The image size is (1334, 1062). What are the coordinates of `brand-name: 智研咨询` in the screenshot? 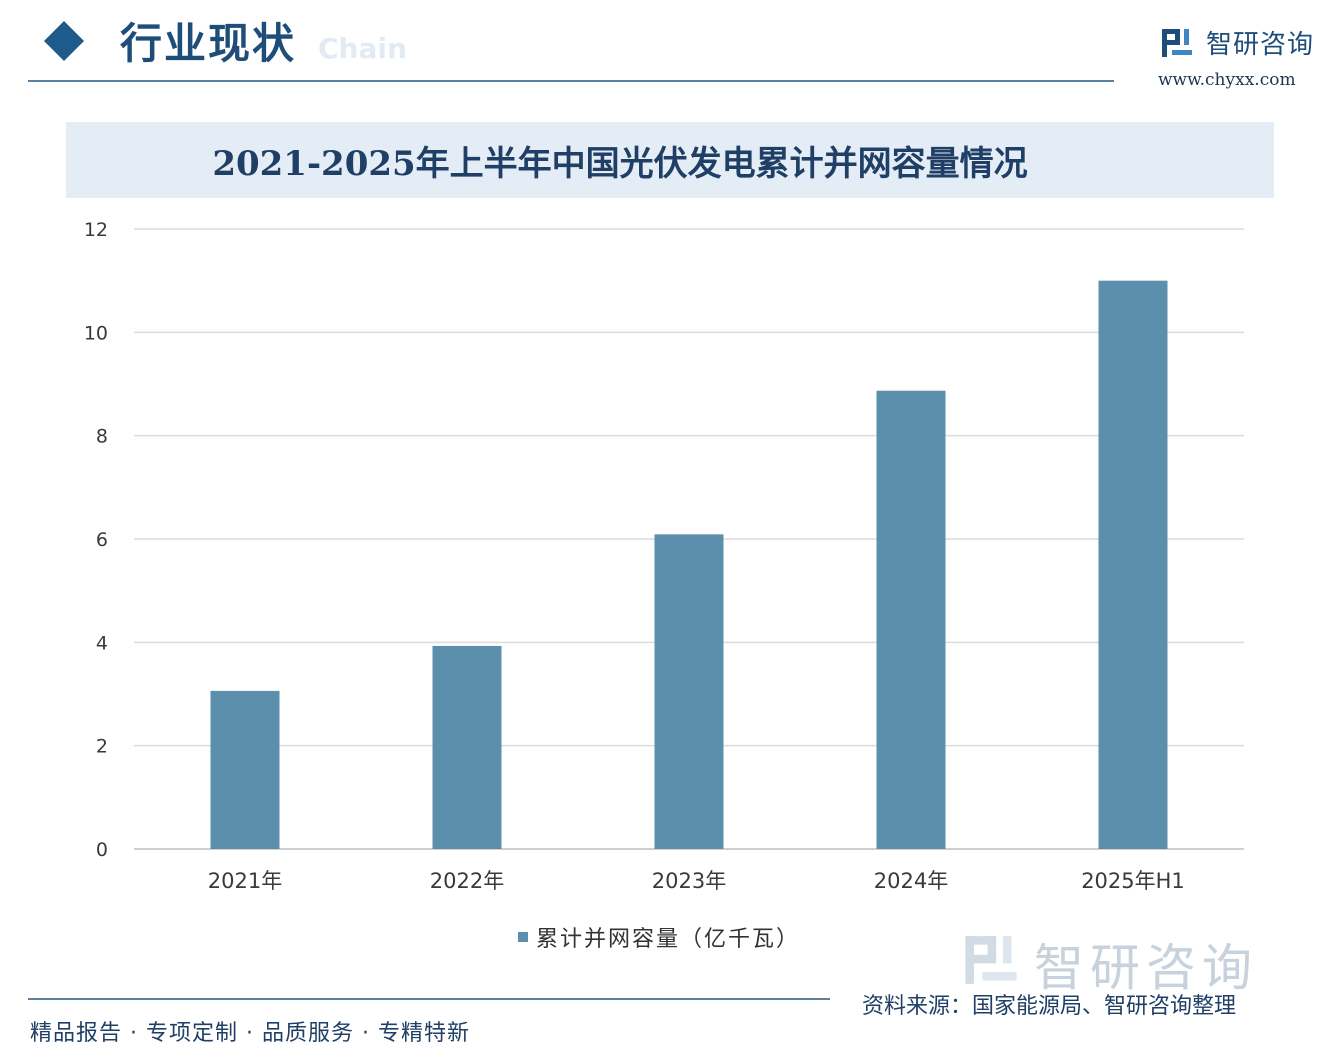 It's located at (1260, 45).